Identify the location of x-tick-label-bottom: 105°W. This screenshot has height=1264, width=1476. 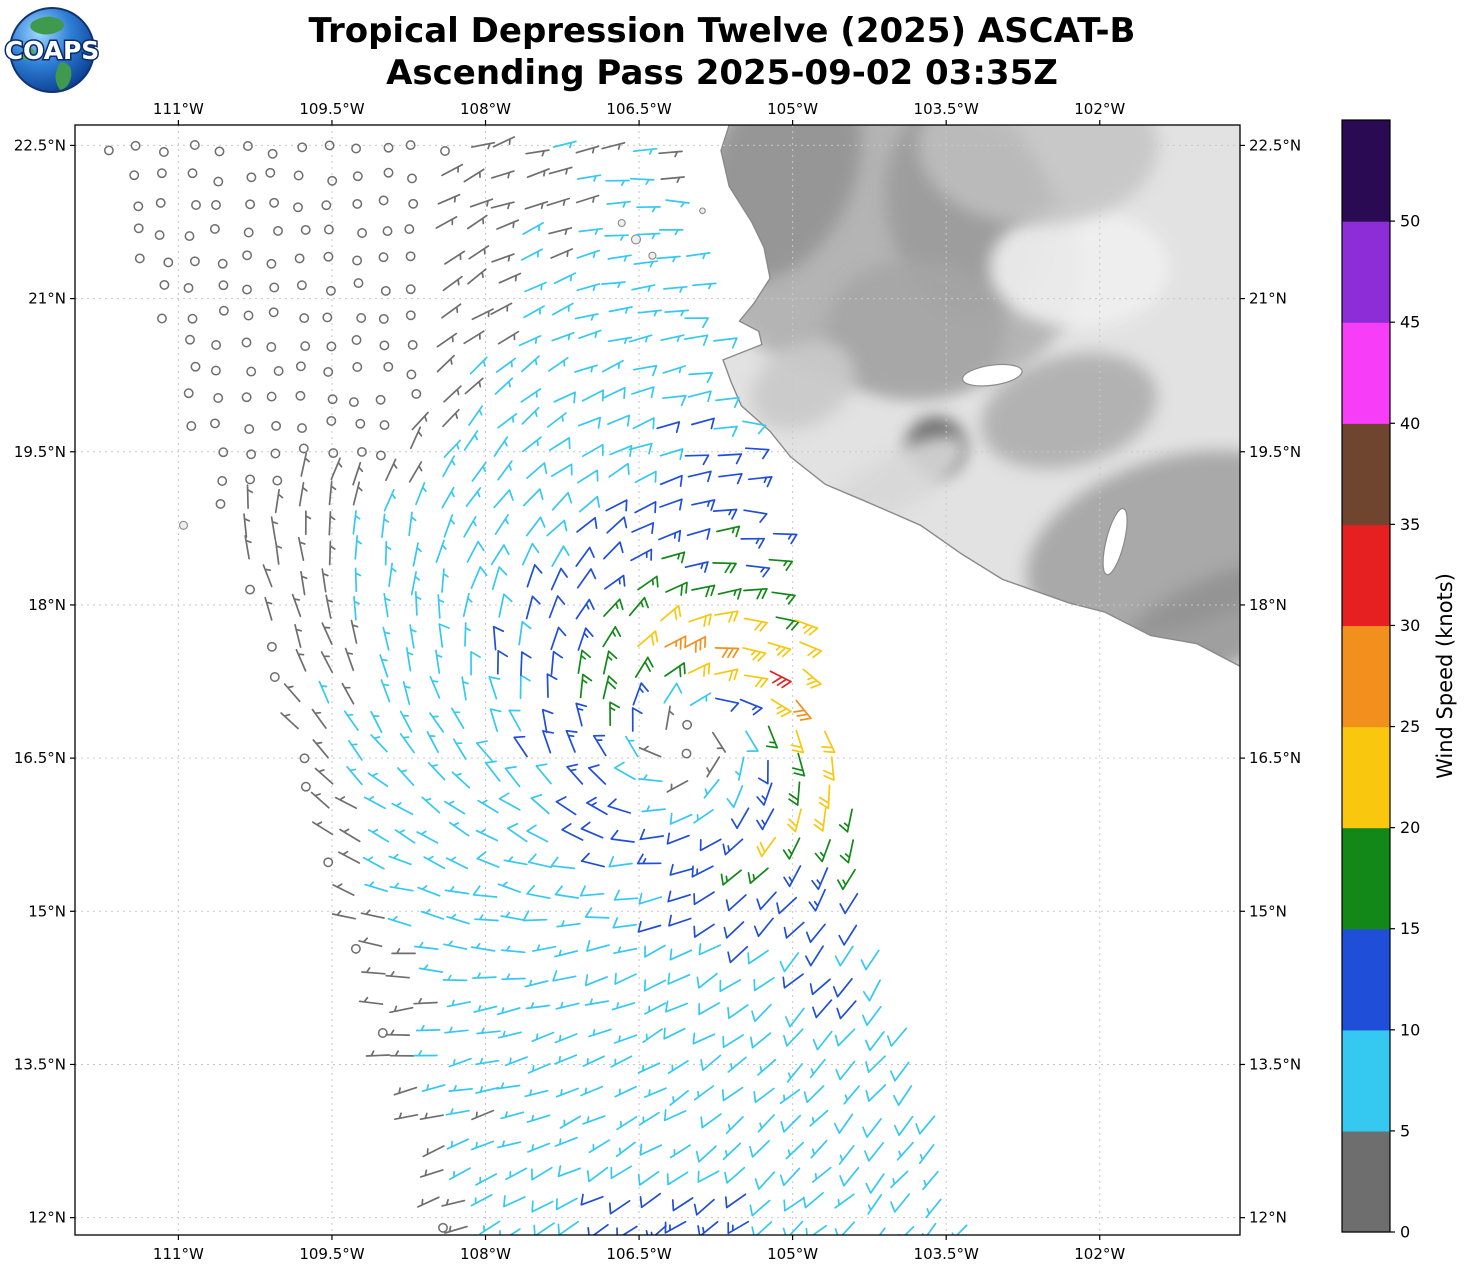
(792, 1254).